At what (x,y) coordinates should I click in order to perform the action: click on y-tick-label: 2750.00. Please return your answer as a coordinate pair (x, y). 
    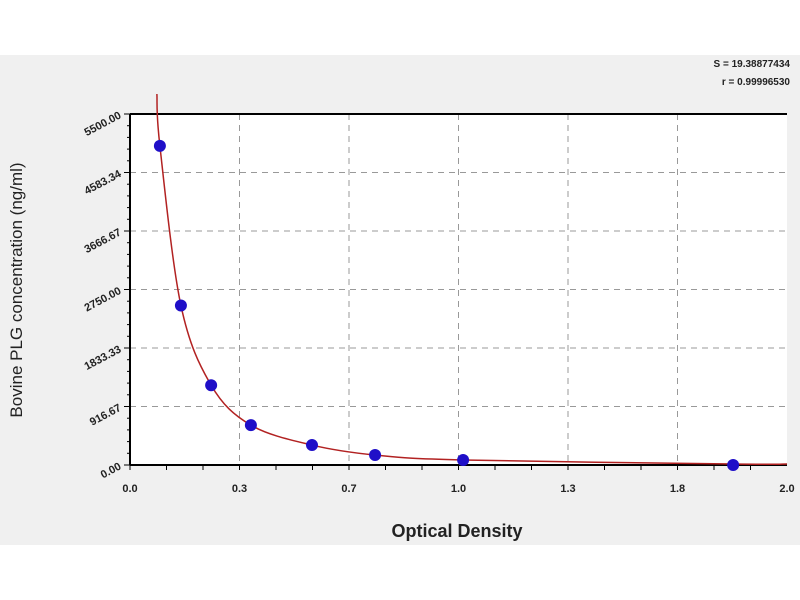
    Looking at the image, I should click on (103, 299).